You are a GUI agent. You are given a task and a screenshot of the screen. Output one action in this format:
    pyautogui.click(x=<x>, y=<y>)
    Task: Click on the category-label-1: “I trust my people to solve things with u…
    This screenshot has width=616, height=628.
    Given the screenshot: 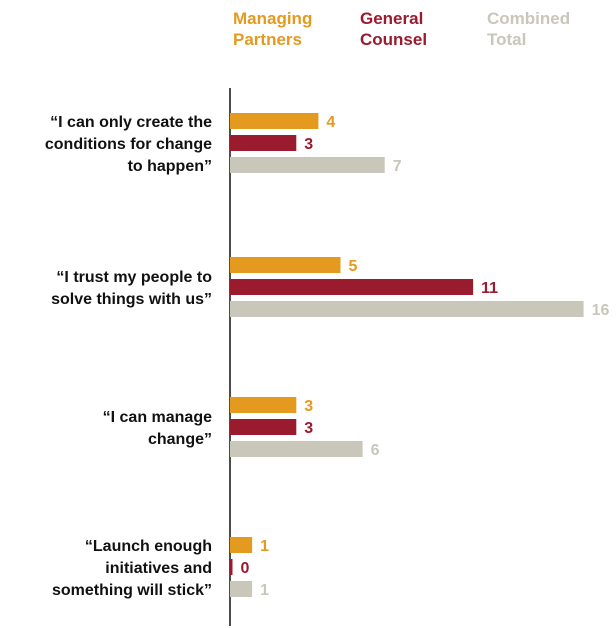 What is the action you would take?
    pyautogui.click(x=131, y=288)
    